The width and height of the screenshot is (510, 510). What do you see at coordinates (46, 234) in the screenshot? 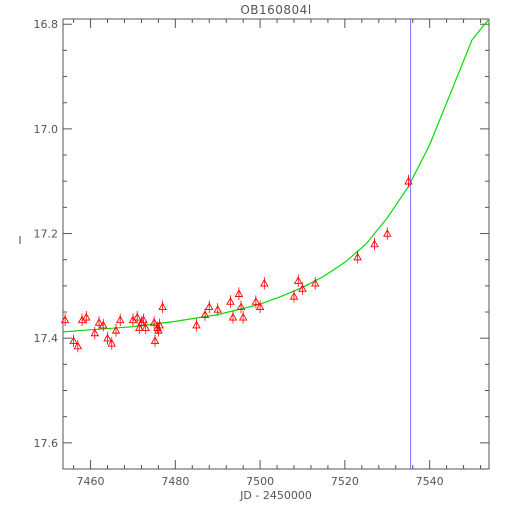
I see `y-tick-label: 17.2` at bounding box center [46, 234].